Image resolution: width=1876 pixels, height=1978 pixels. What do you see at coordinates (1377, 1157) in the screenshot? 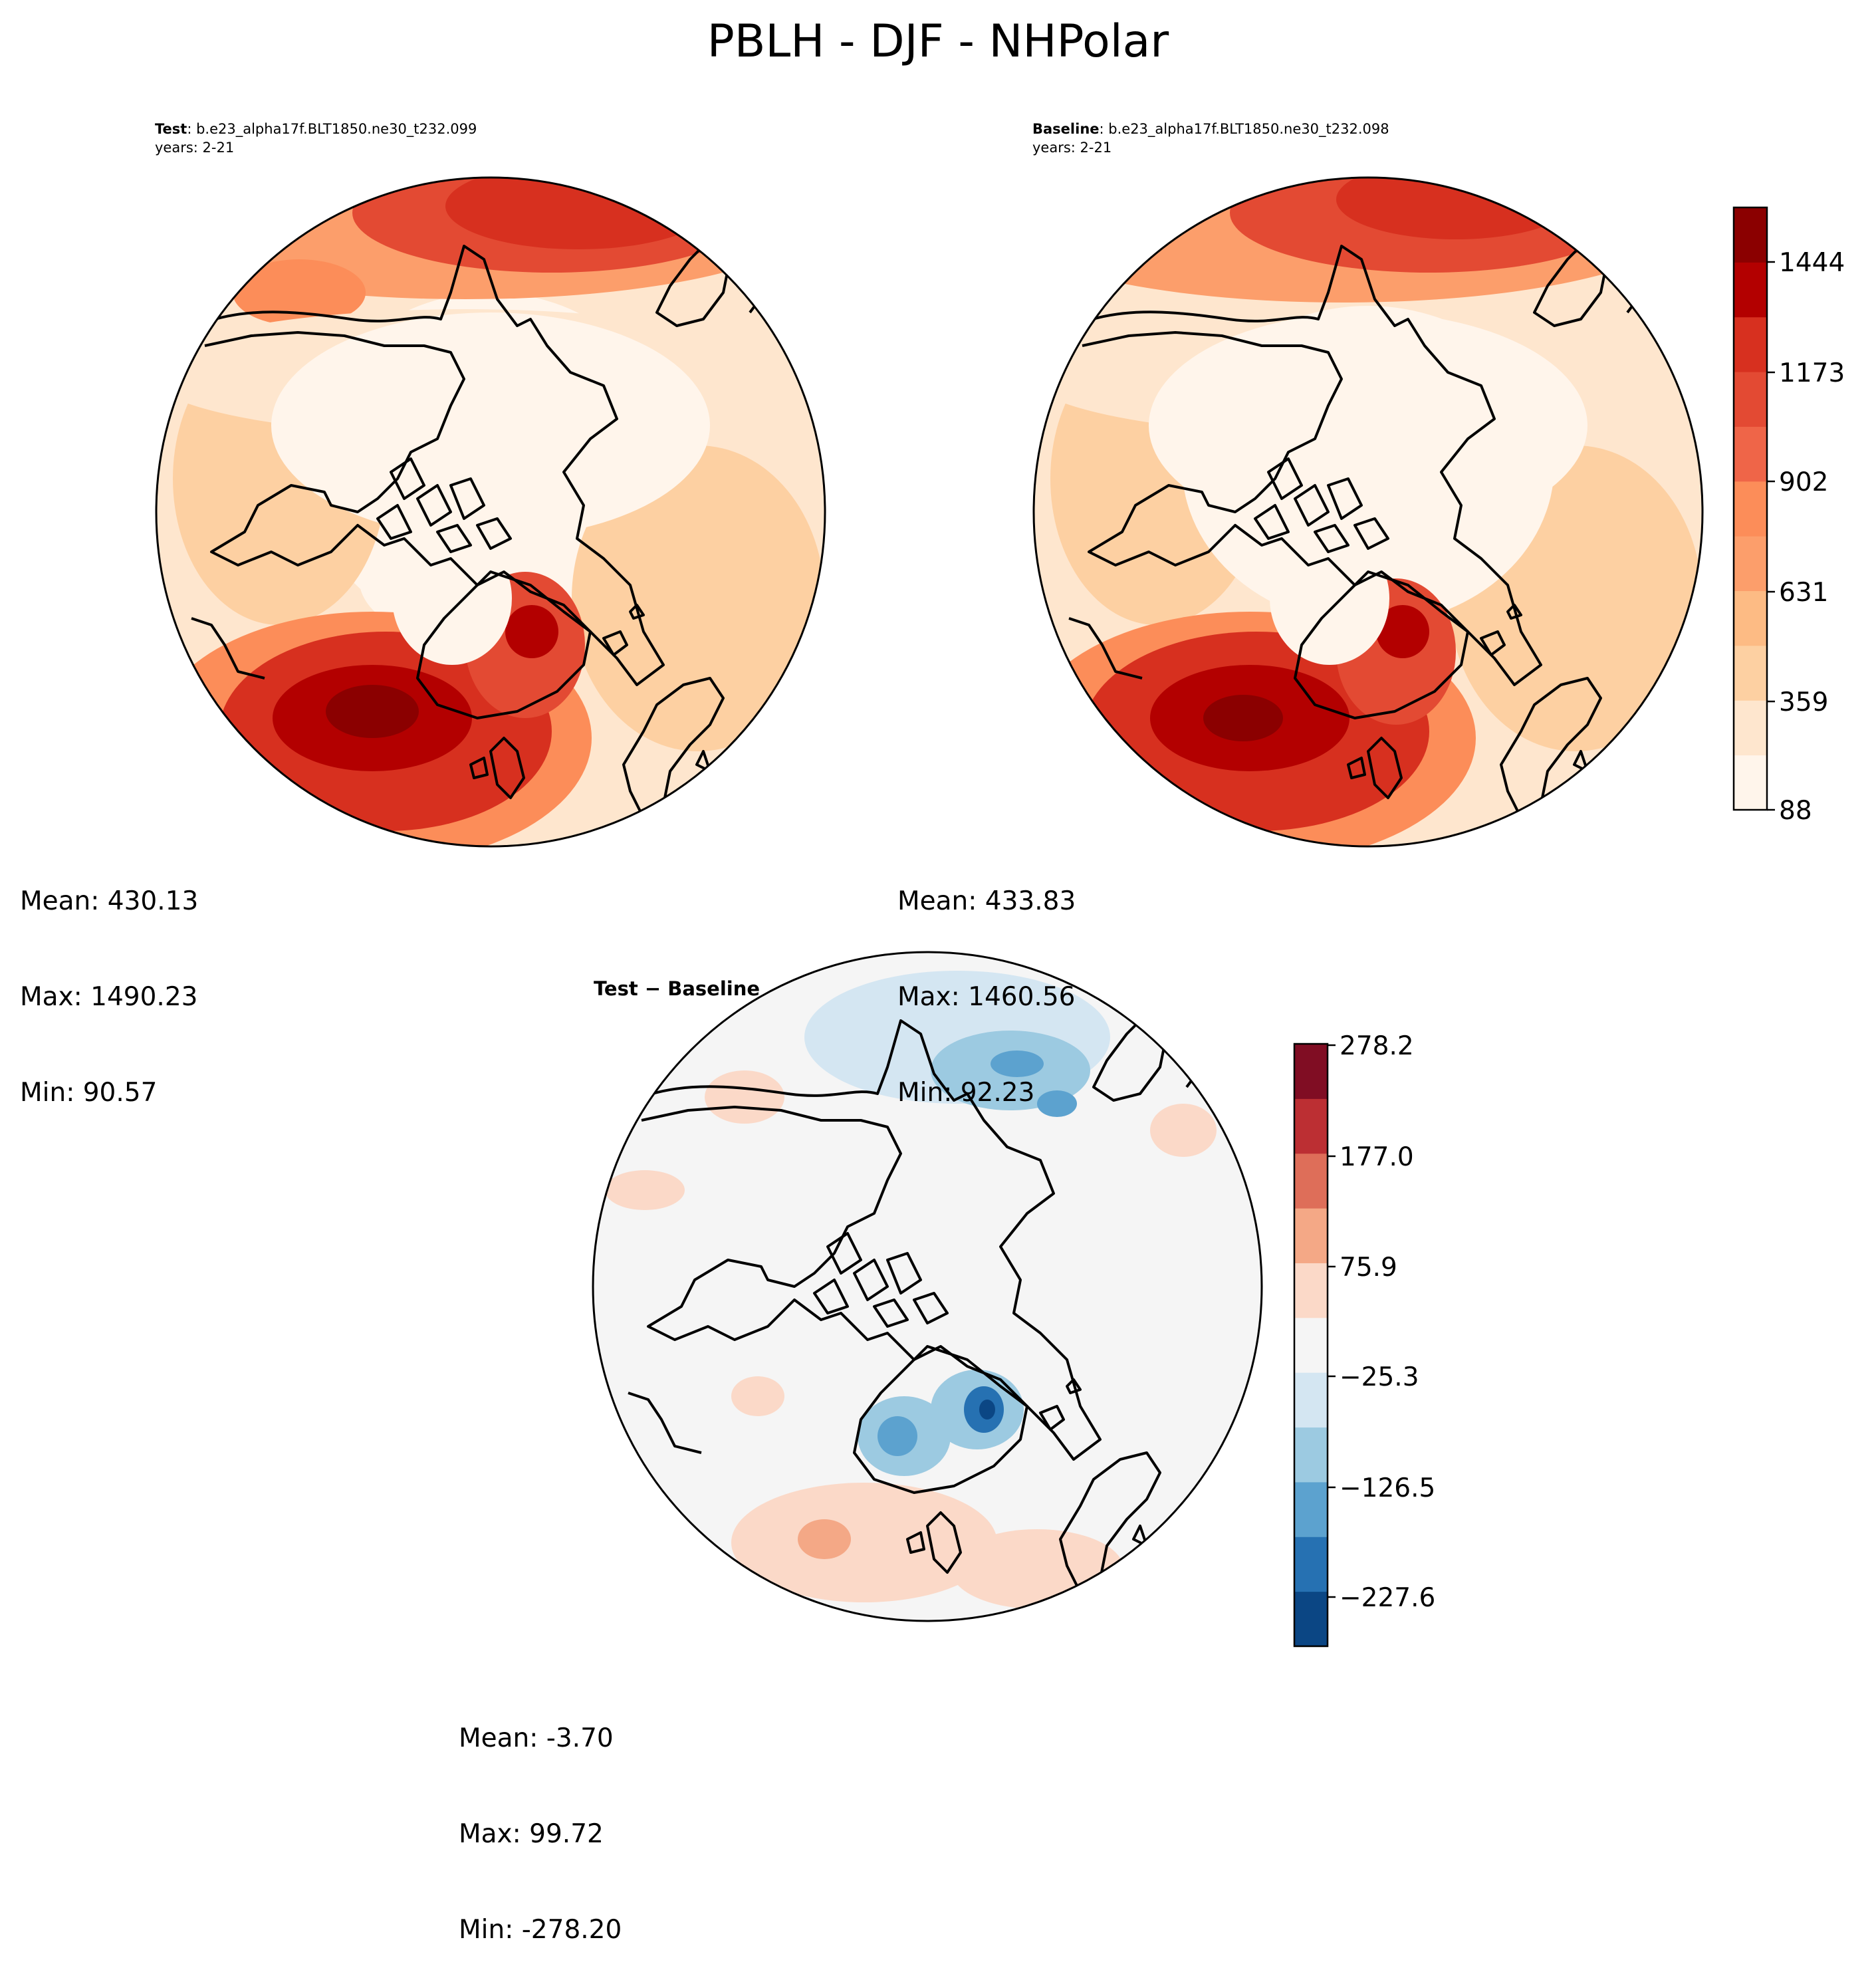
I see `difference-colorbar-tick-label: 177.0` at bounding box center [1377, 1157].